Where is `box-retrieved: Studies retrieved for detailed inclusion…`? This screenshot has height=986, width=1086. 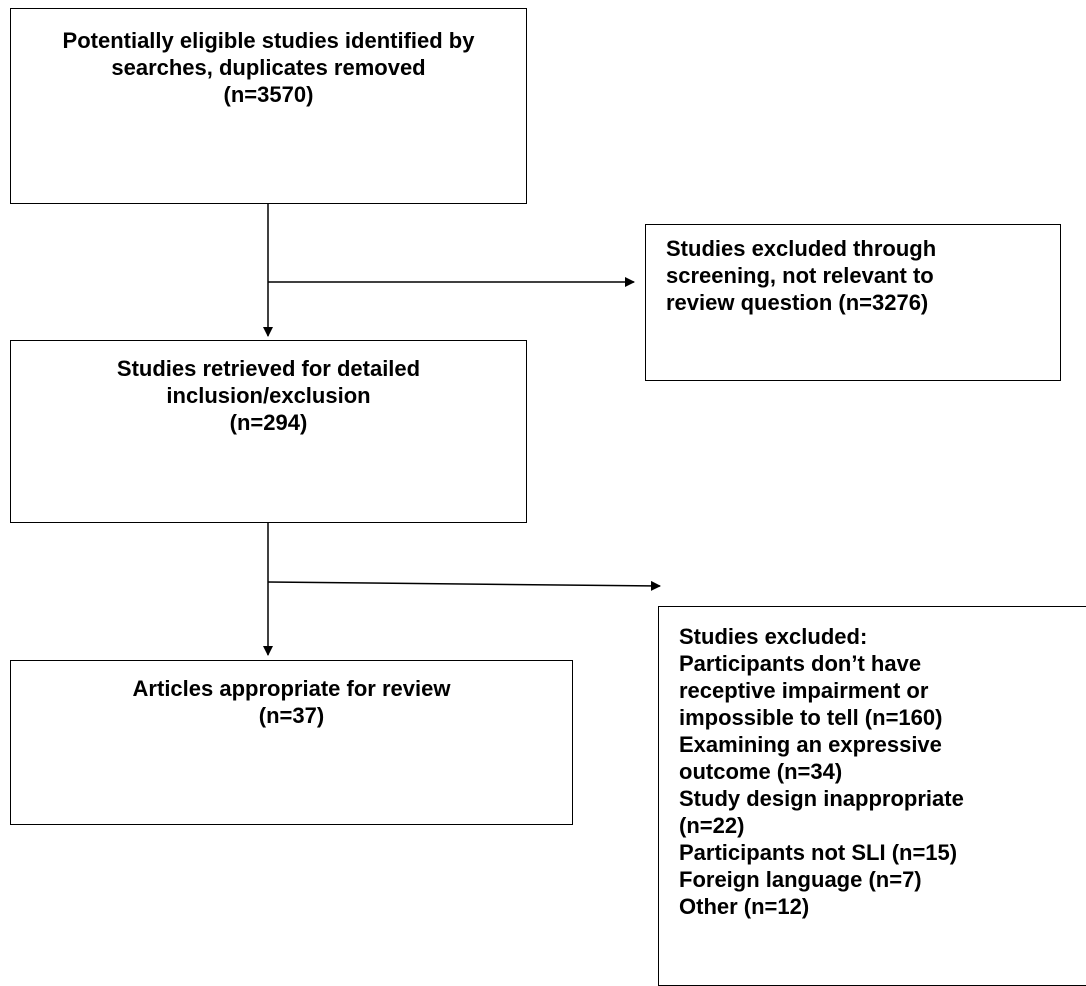 box-retrieved: Studies retrieved for detailed inclusion… is located at coordinates (268, 431).